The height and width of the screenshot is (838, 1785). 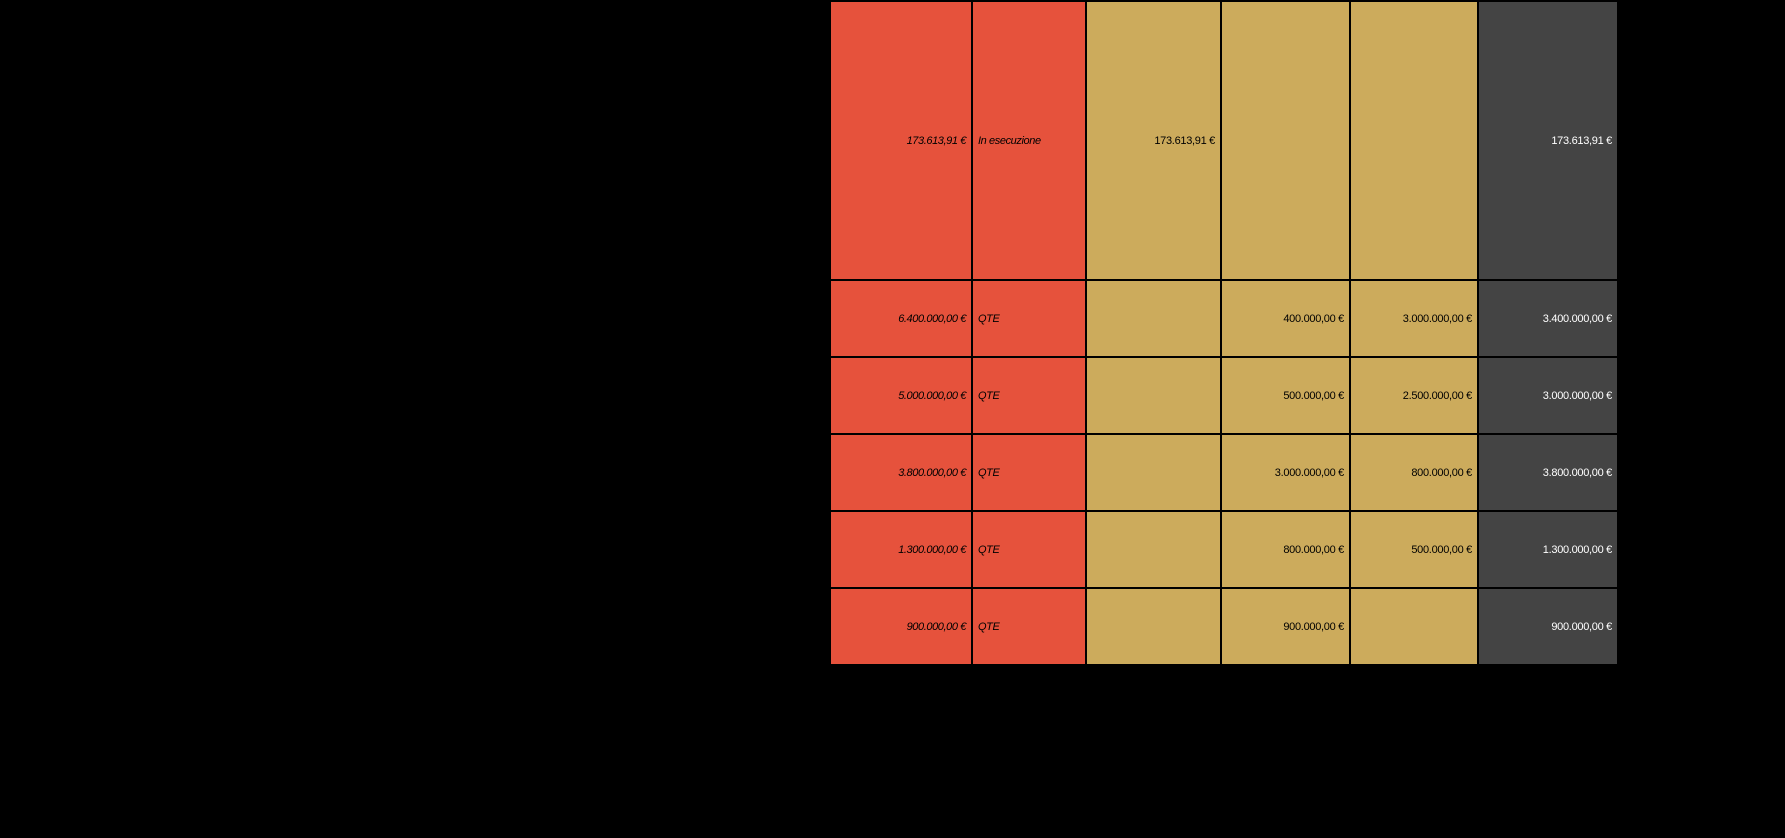 What do you see at coordinates (1414, 395) in the screenshot?
I see `year3-cell: 2.500.000,00 €` at bounding box center [1414, 395].